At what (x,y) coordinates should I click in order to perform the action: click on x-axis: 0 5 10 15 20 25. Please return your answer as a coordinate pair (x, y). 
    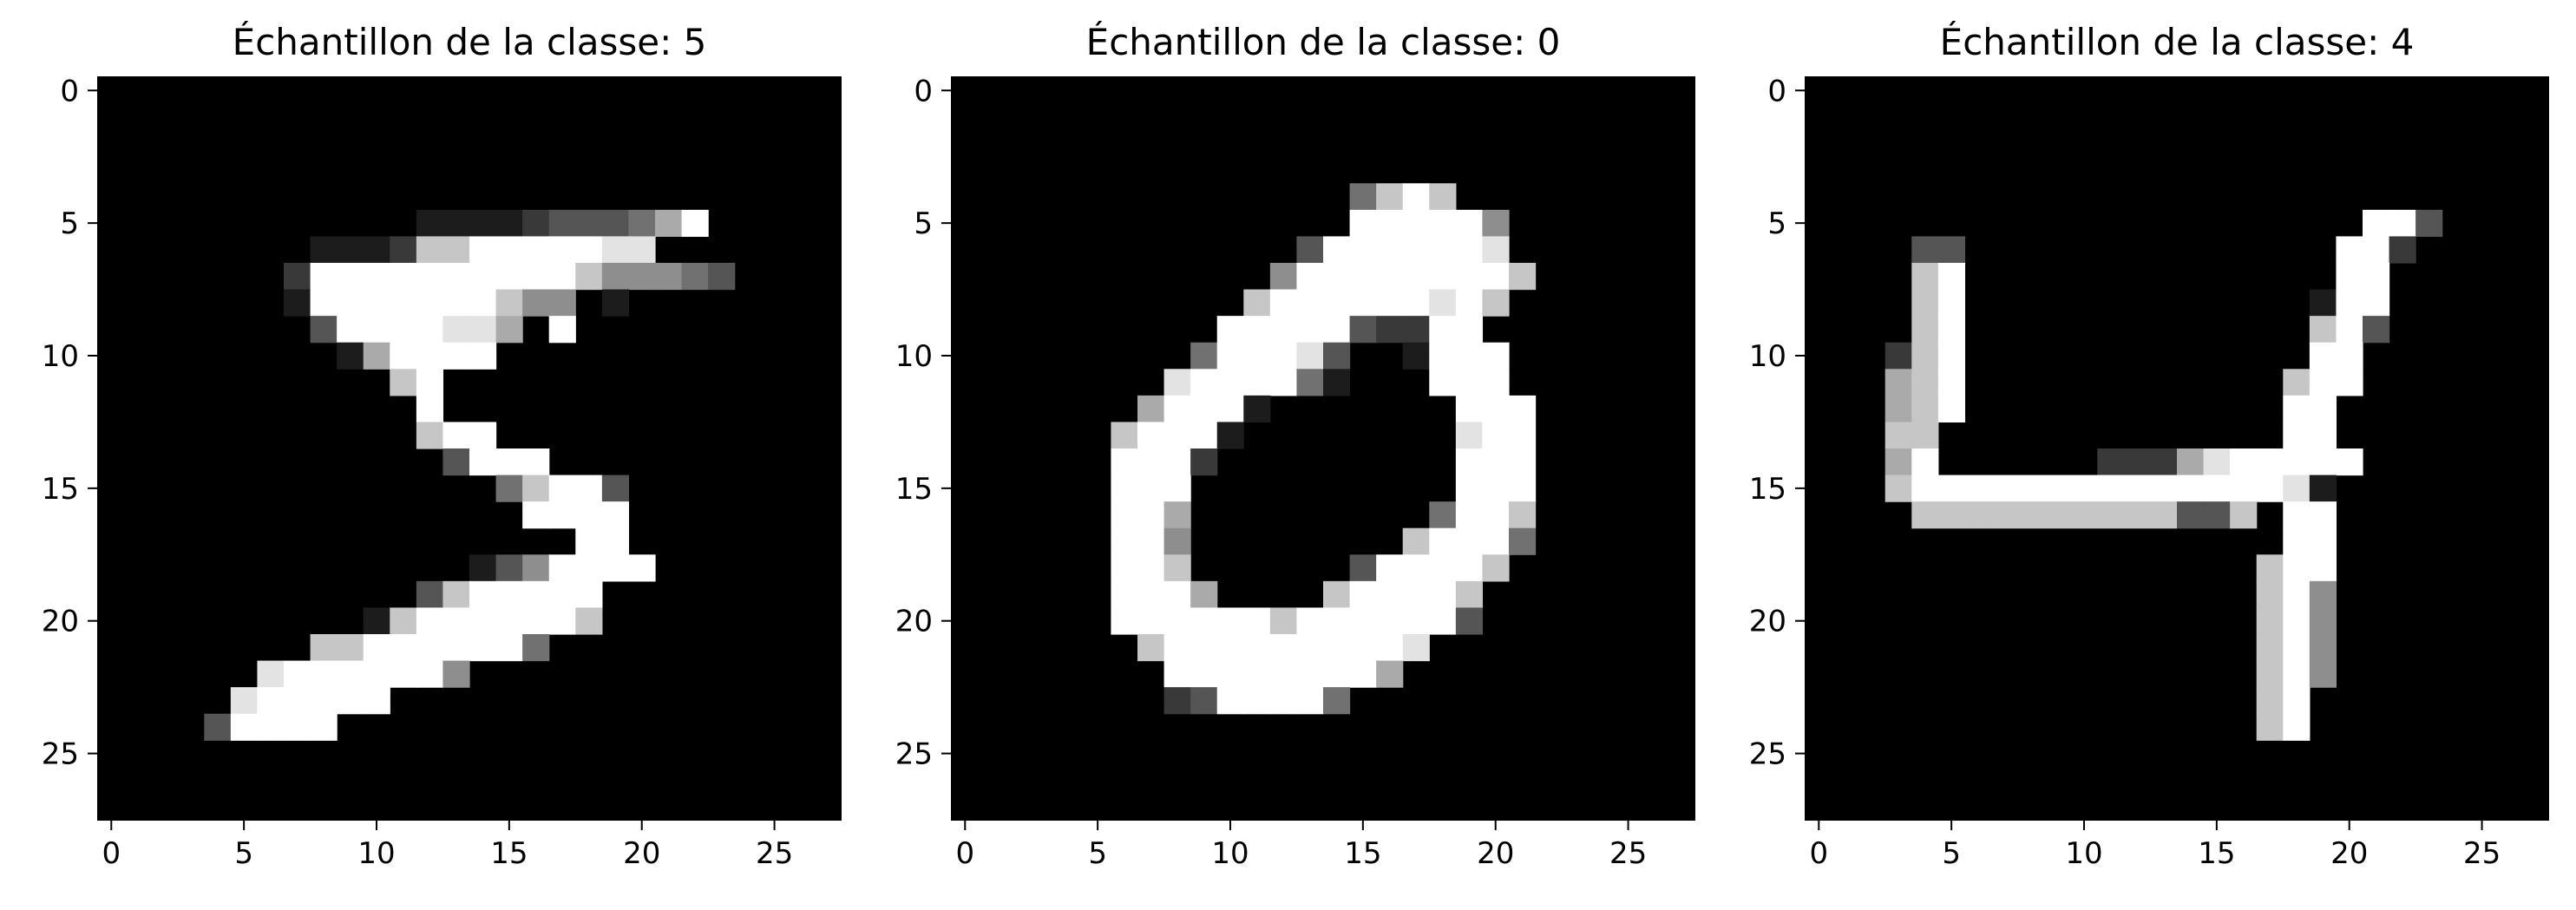
    Looking at the image, I should click on (1301, 845).